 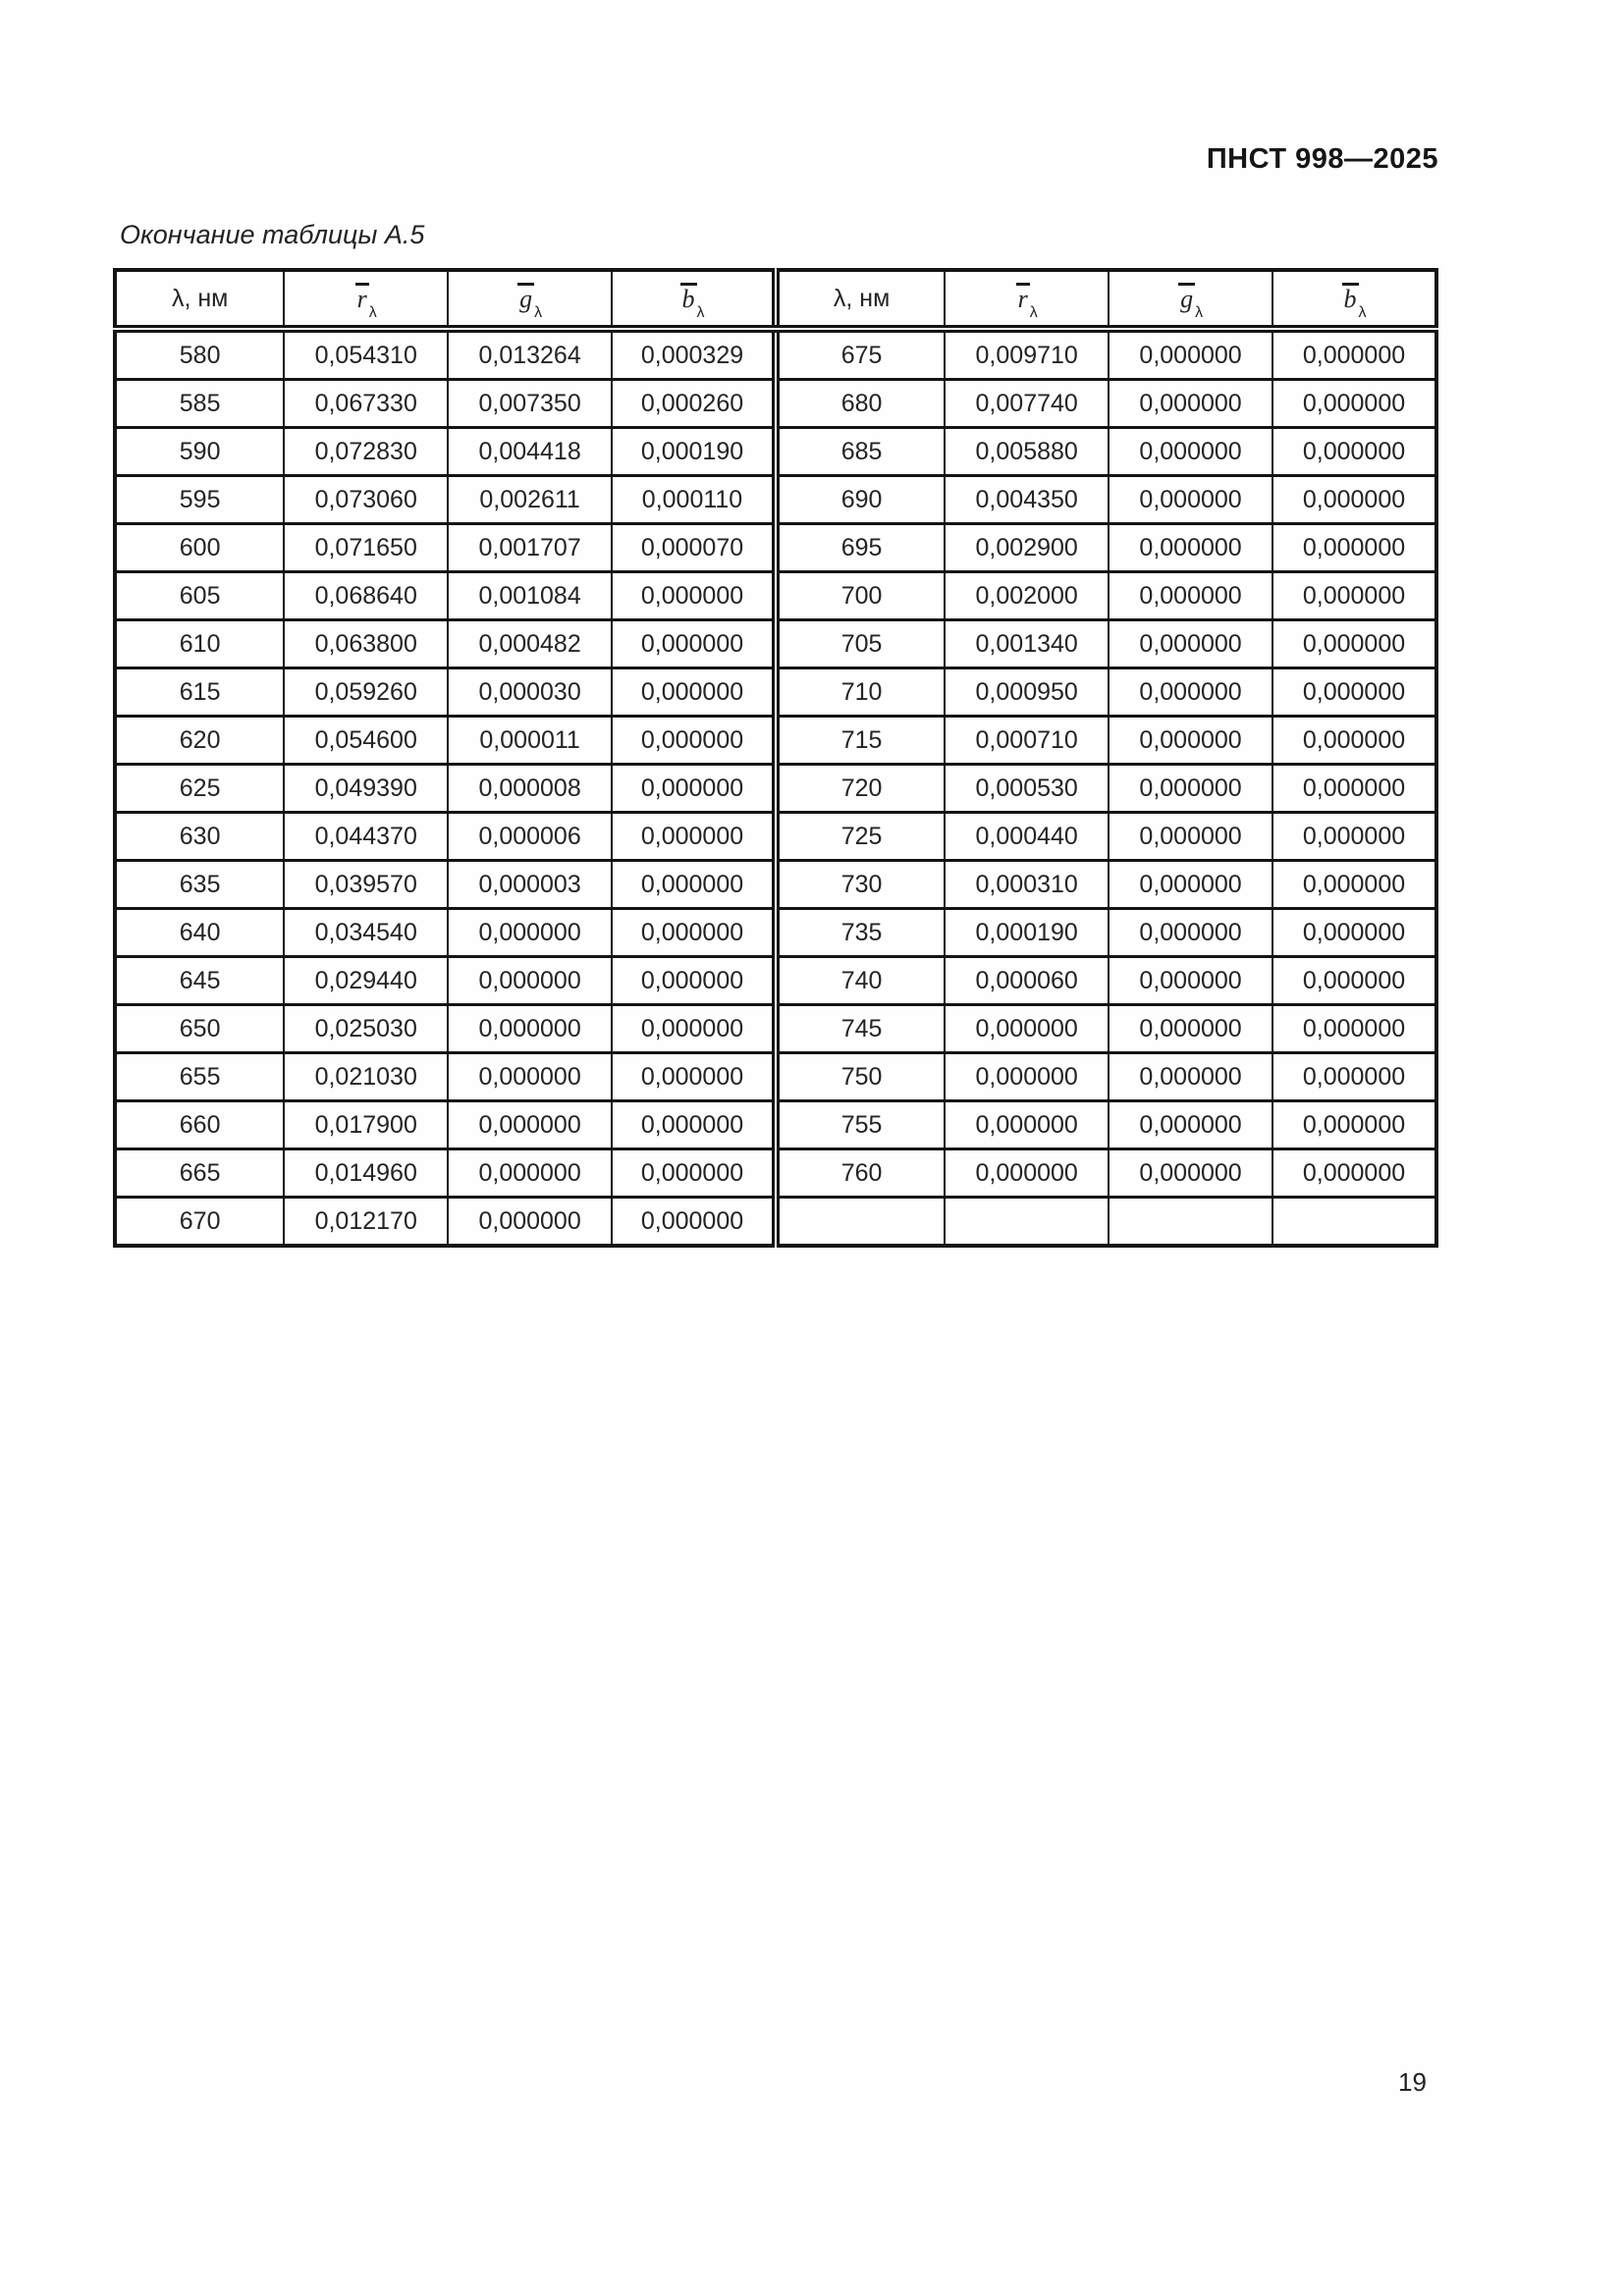 What do you see at coordinates (199, 547) in the screenshot?
I see `cell-lambda-left: 600` at bounding box center [199, 547].